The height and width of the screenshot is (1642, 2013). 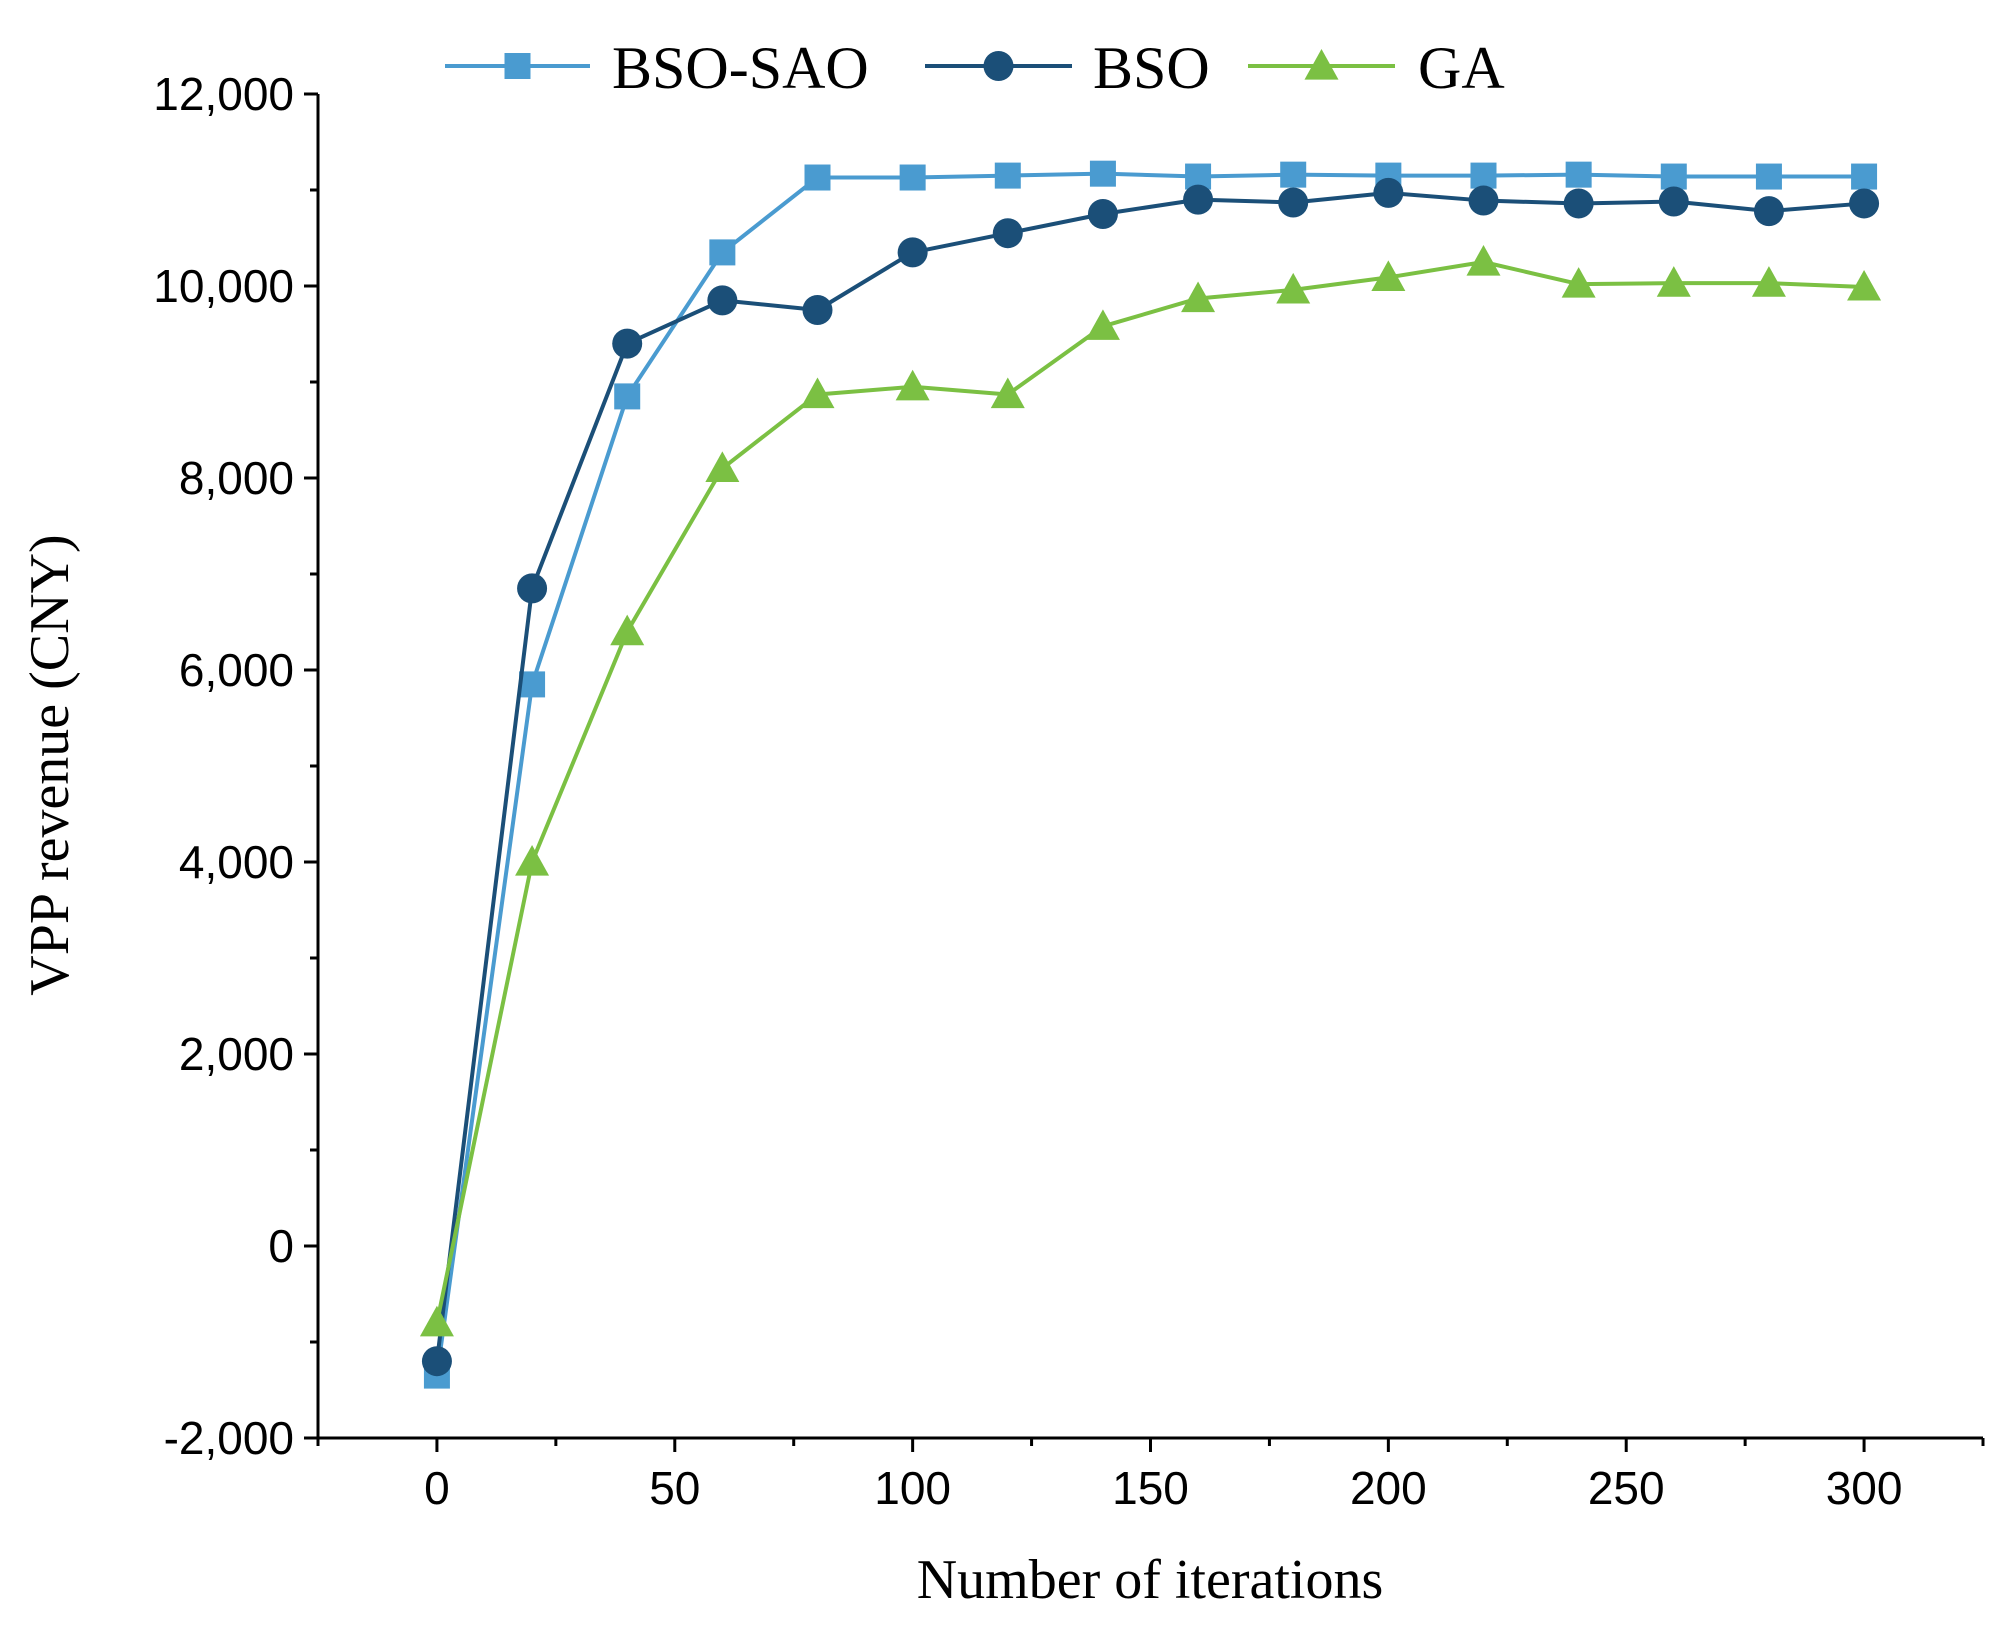 I want to click on y-tick-label: 6,000, so click(x=236, y=670).